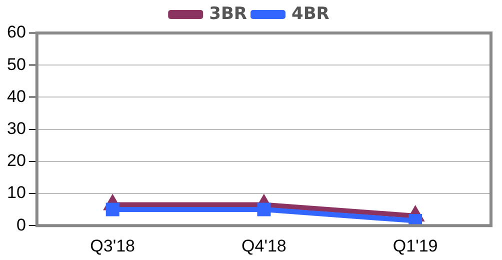 Image resolution: width=502 pixels, height=260 pixels. Describe the element at coordinates (264, 246) in the screenshot. I see `x-tick-label: Q4'18` at that location.